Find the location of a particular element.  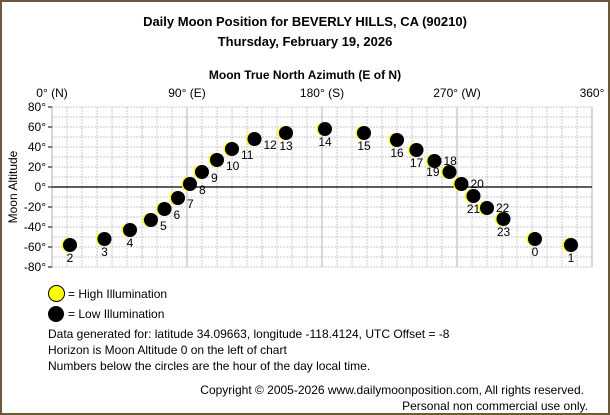

hour-label: 19 is located at coordinates (433, 172).